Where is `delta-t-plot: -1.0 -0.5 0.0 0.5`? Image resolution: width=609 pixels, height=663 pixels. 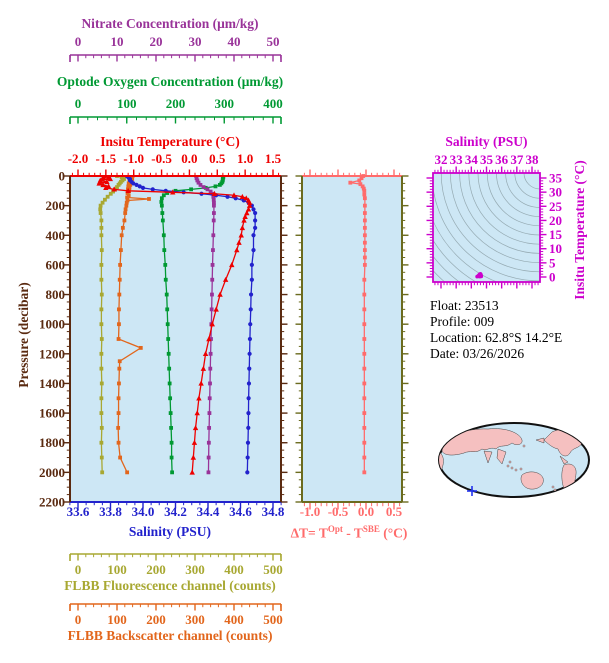
delta-t-plot: -1.0 -0.5 0.0 0.5 is located at coordinates (352, 344).